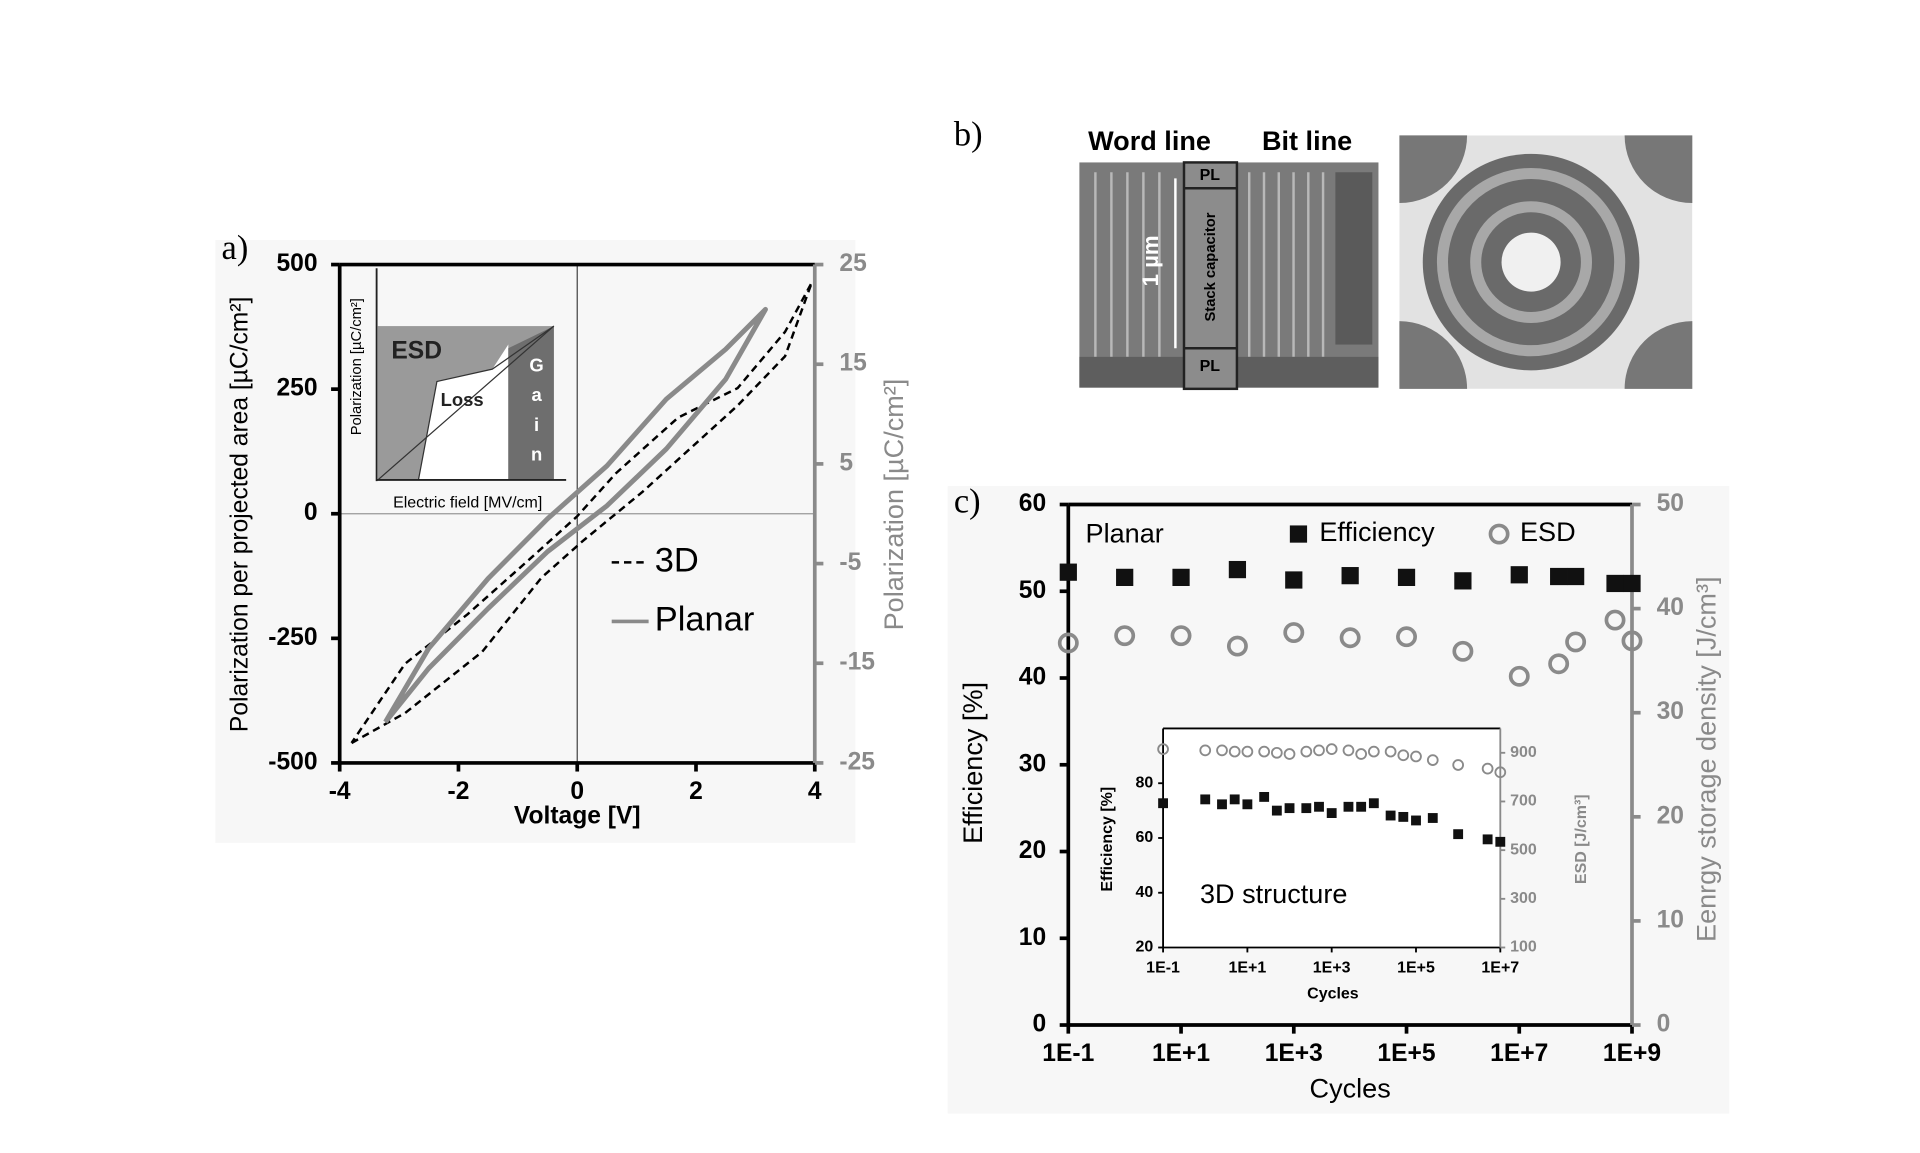 Image resolution: width=1920 pixels, height=1153 pixels. I want to click on y2-tick-label: 0, so click(1664, 1024).